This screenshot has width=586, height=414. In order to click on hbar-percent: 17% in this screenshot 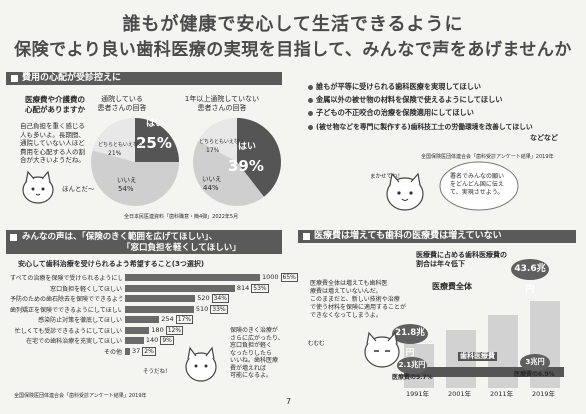, I will do `click(184, 319)`.